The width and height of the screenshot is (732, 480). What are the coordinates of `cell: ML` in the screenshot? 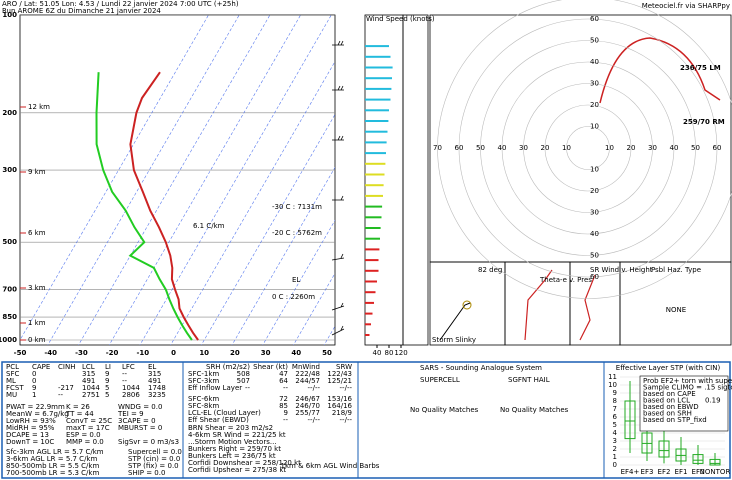 It's located at (11, 381).